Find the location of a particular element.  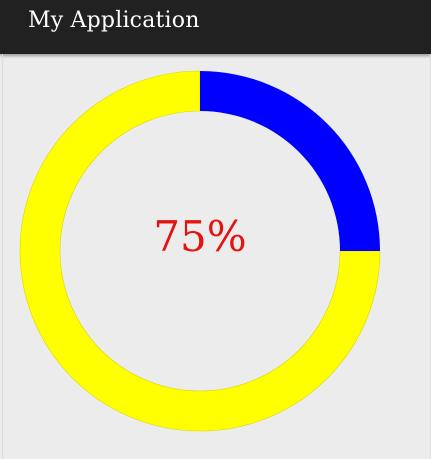

app-title: My Application is located at coordinates (114, 20).